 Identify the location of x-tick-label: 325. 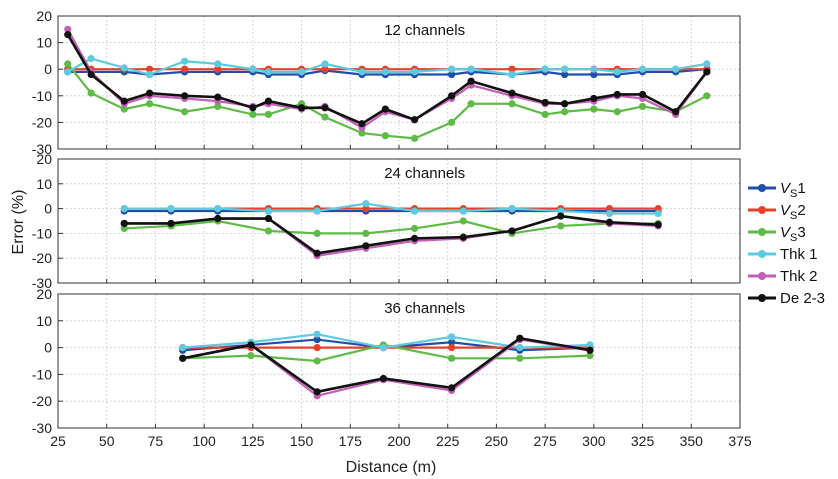
(643, 441).